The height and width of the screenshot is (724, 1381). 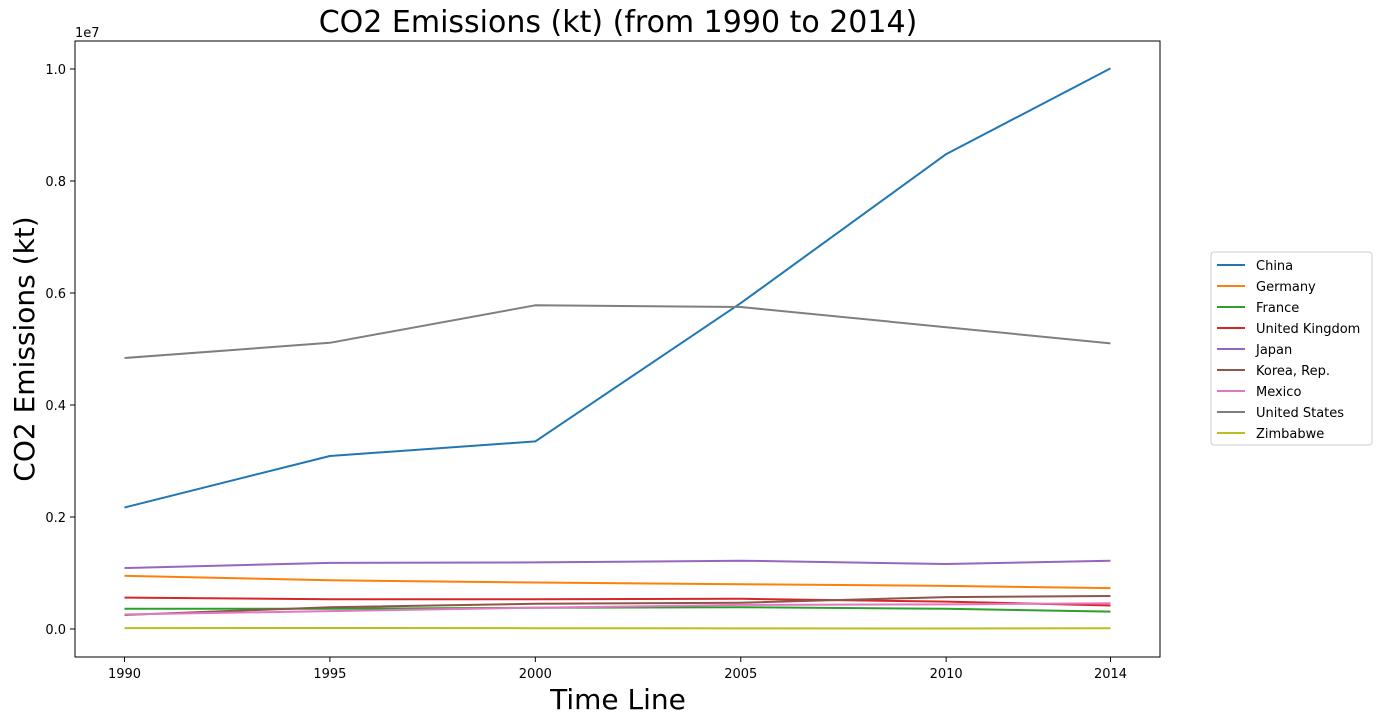 I want to click on legend-label-united-kingdom: United Kingdom, so click(x=1308, y=329).